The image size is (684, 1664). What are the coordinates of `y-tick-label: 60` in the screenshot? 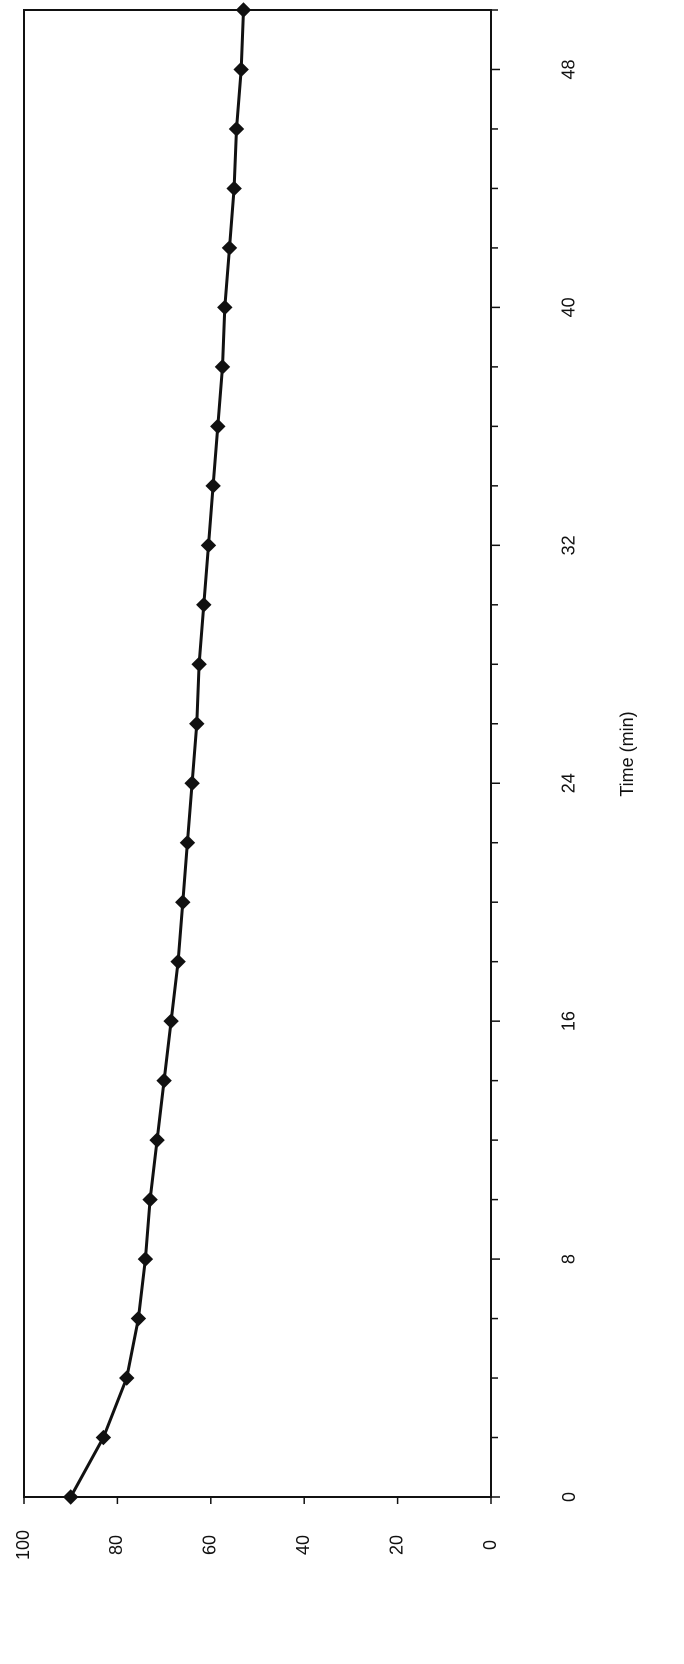 It's located at (210, 1545).